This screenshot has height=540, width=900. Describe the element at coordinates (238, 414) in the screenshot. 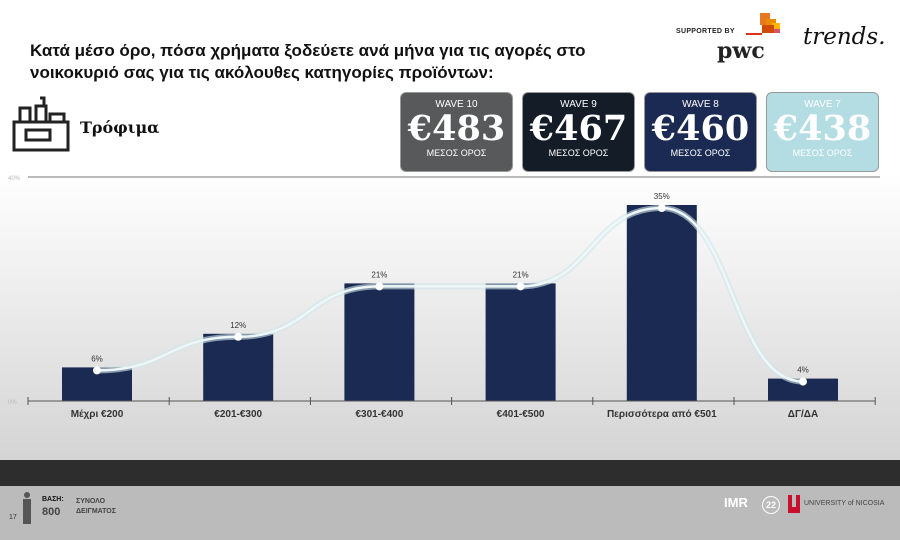

I see `x-tick-label: €201-€300` at that location.